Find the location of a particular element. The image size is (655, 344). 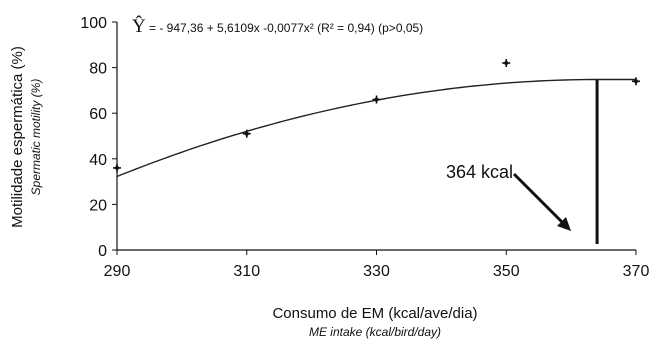

y-tick-labels: 0 20 40 60 80 100 is located at coordinates (93, 137).